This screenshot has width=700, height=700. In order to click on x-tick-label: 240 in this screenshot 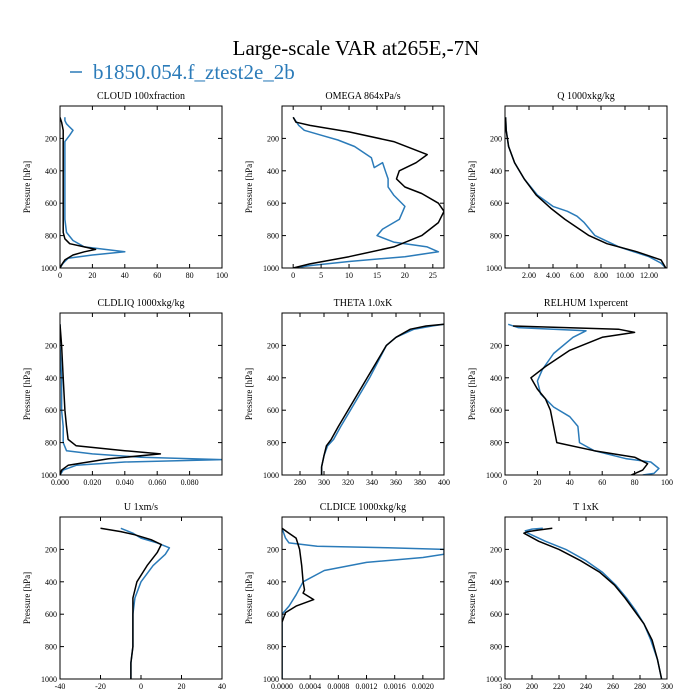, I will do `click(586, 686)`.